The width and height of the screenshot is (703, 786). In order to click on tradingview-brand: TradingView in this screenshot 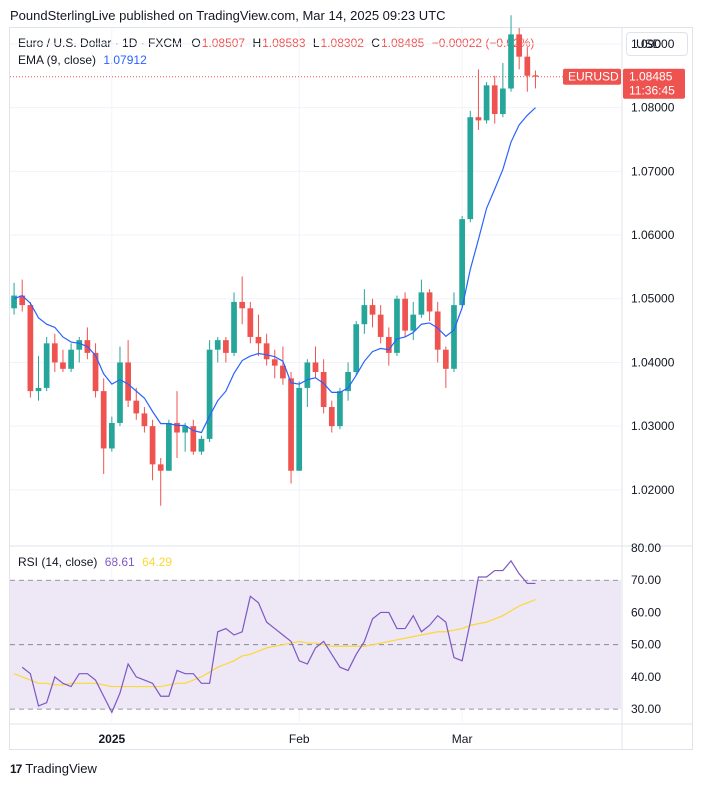, I will do `click(61, 768)`.